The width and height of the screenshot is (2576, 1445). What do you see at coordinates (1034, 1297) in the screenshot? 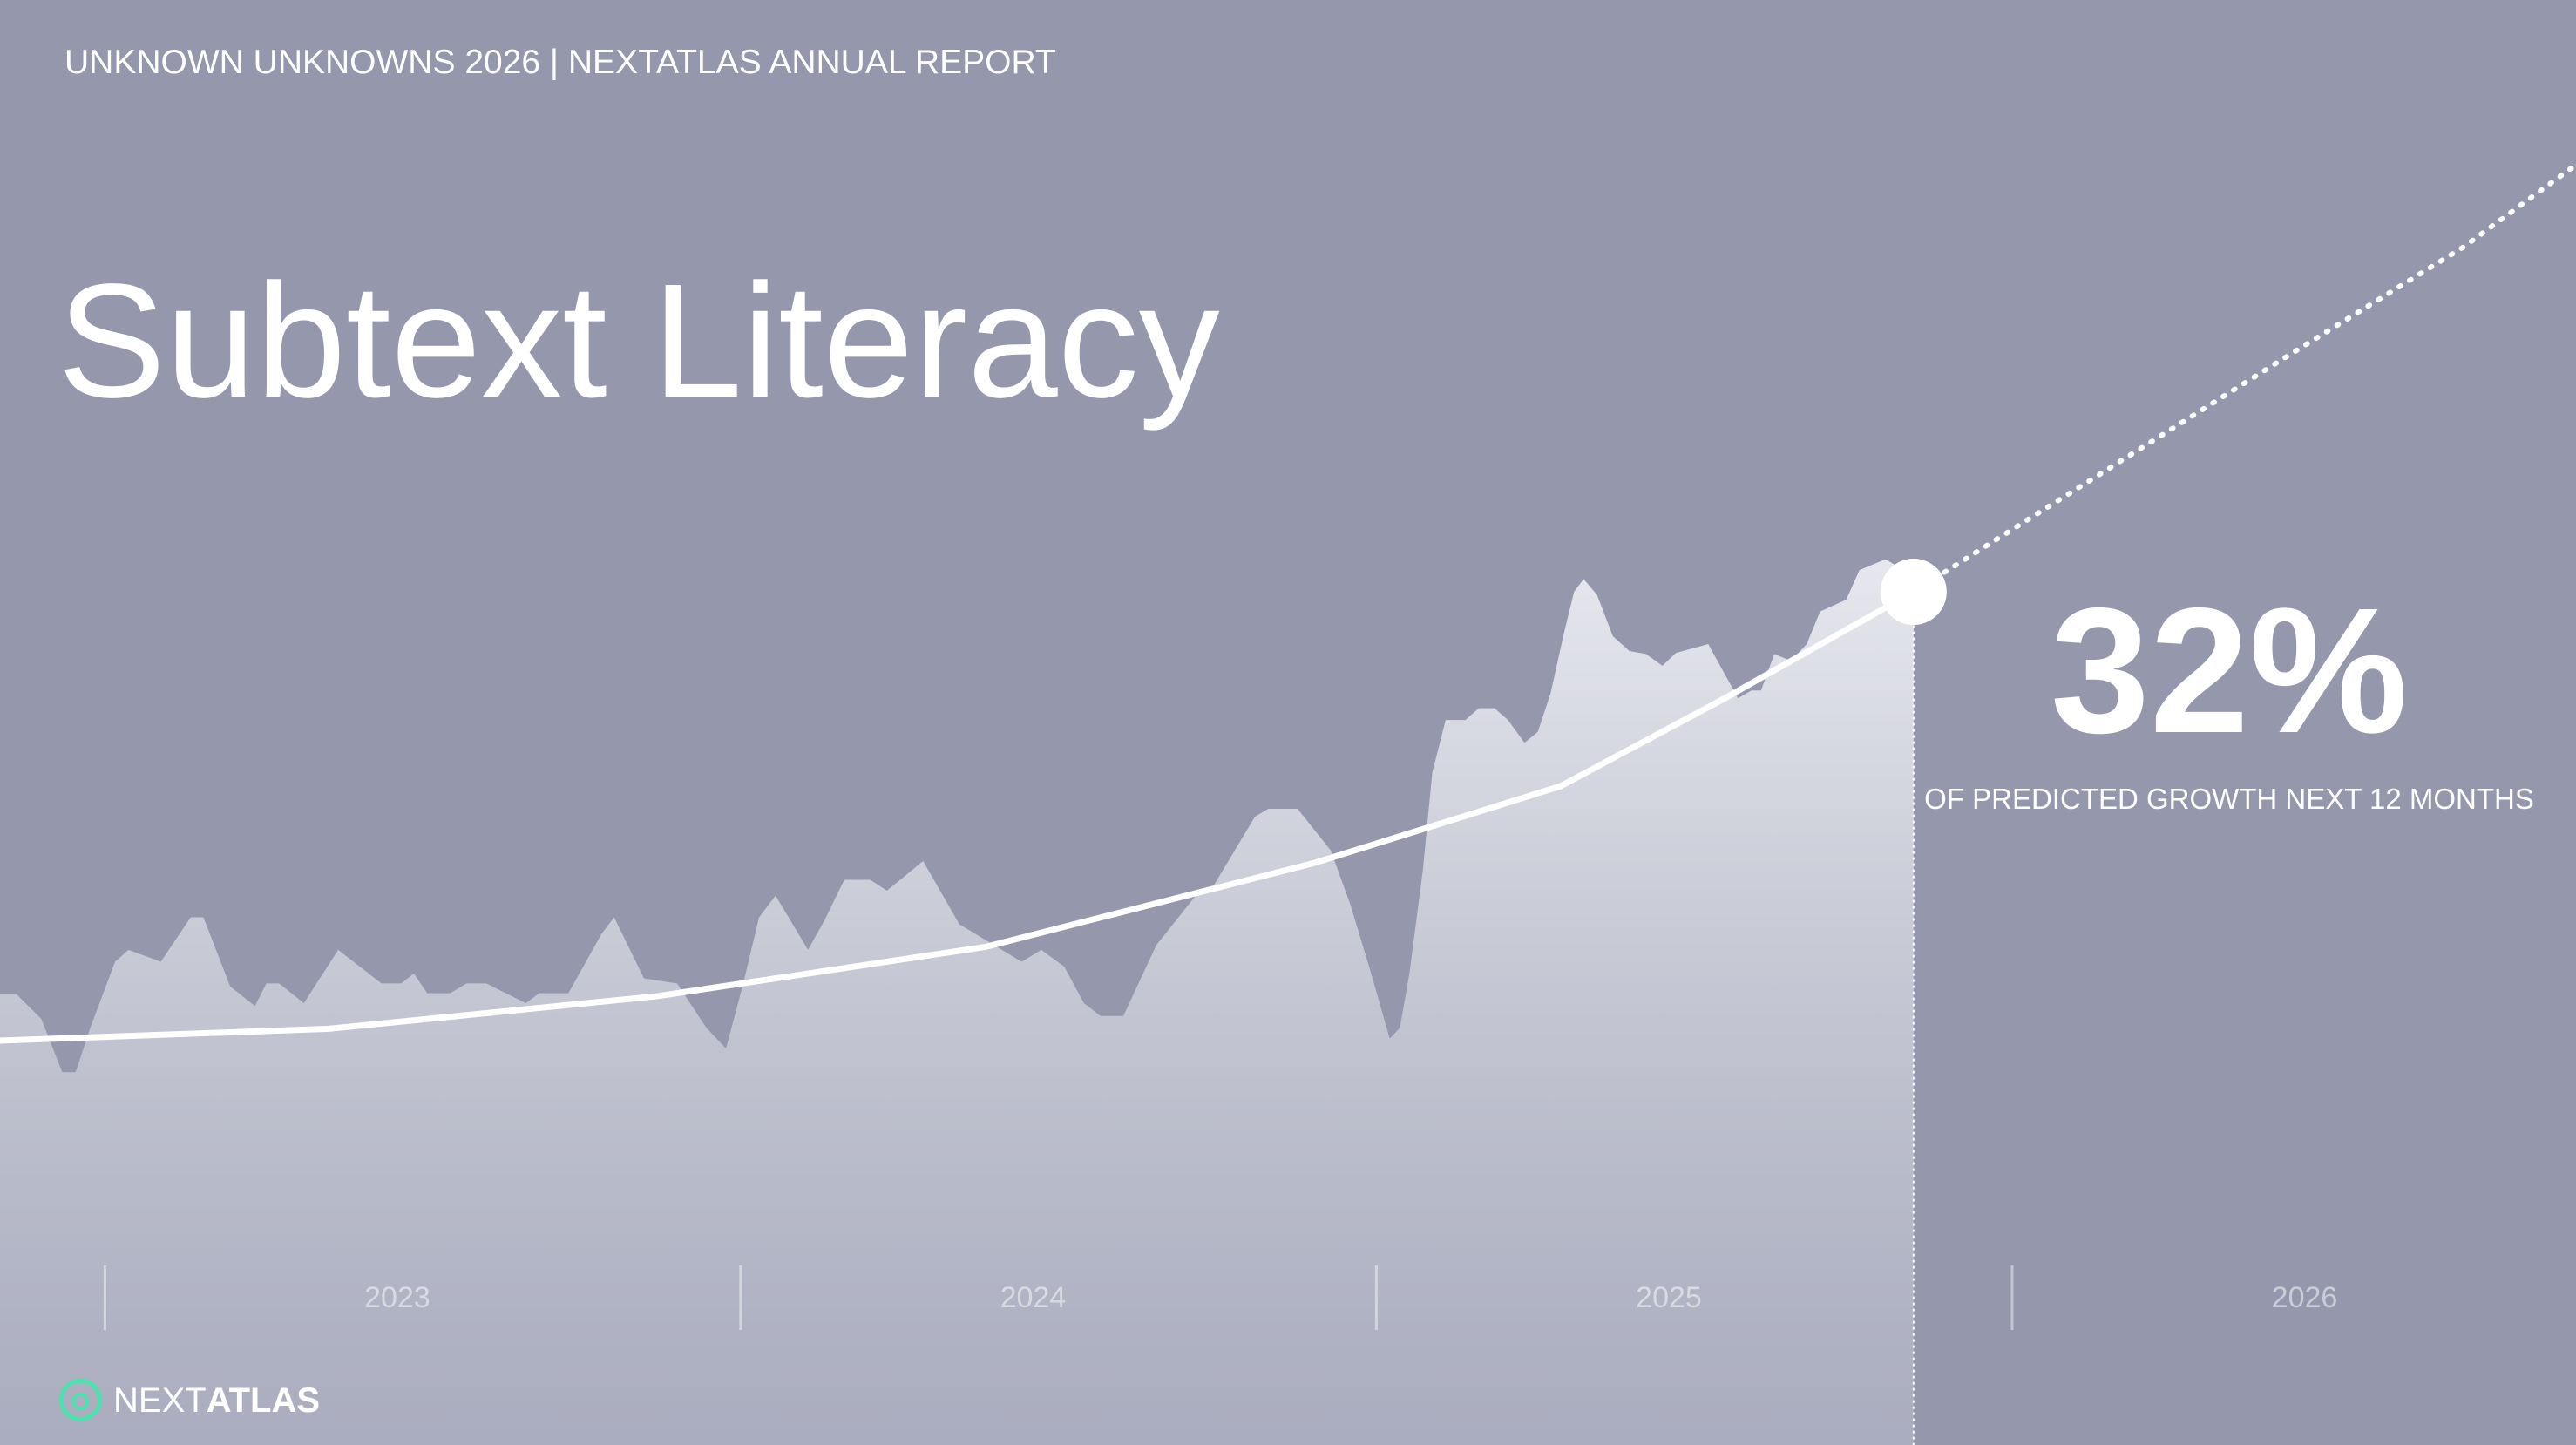
I see `x-tick-label: 2024` at bounding box center [1034, 1297].